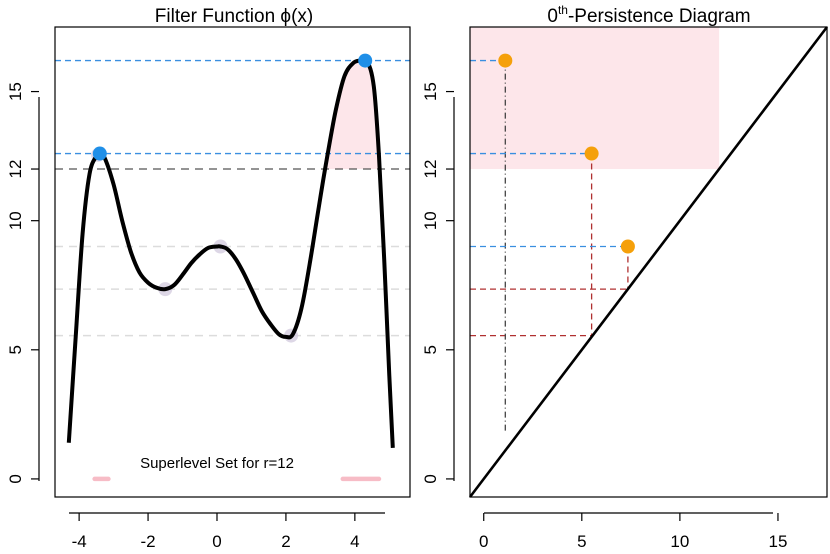 The width and height of the screenshot is (830, 554). What do you see at coordinates (581, 541) in the screenshot?
I see `x-tick-label: 5` at bounding box center [581, 541].